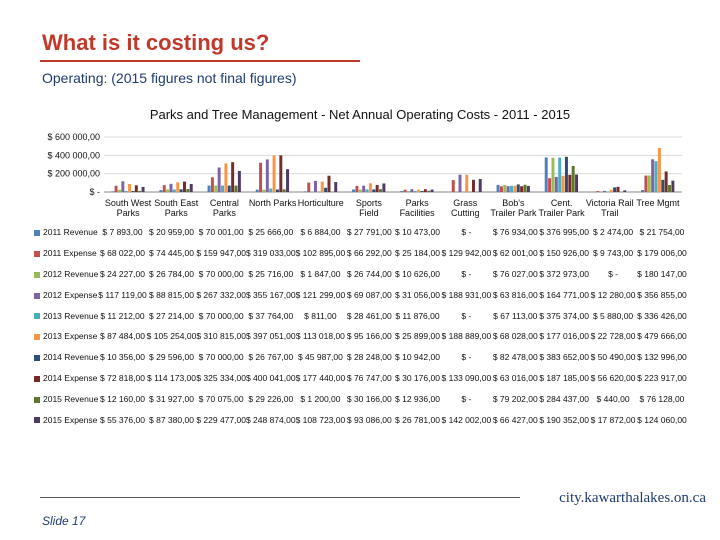  Describe the element at coordinates (171, 419) in the screenshot. I see `data-label: $ 87 380,00` at that location.